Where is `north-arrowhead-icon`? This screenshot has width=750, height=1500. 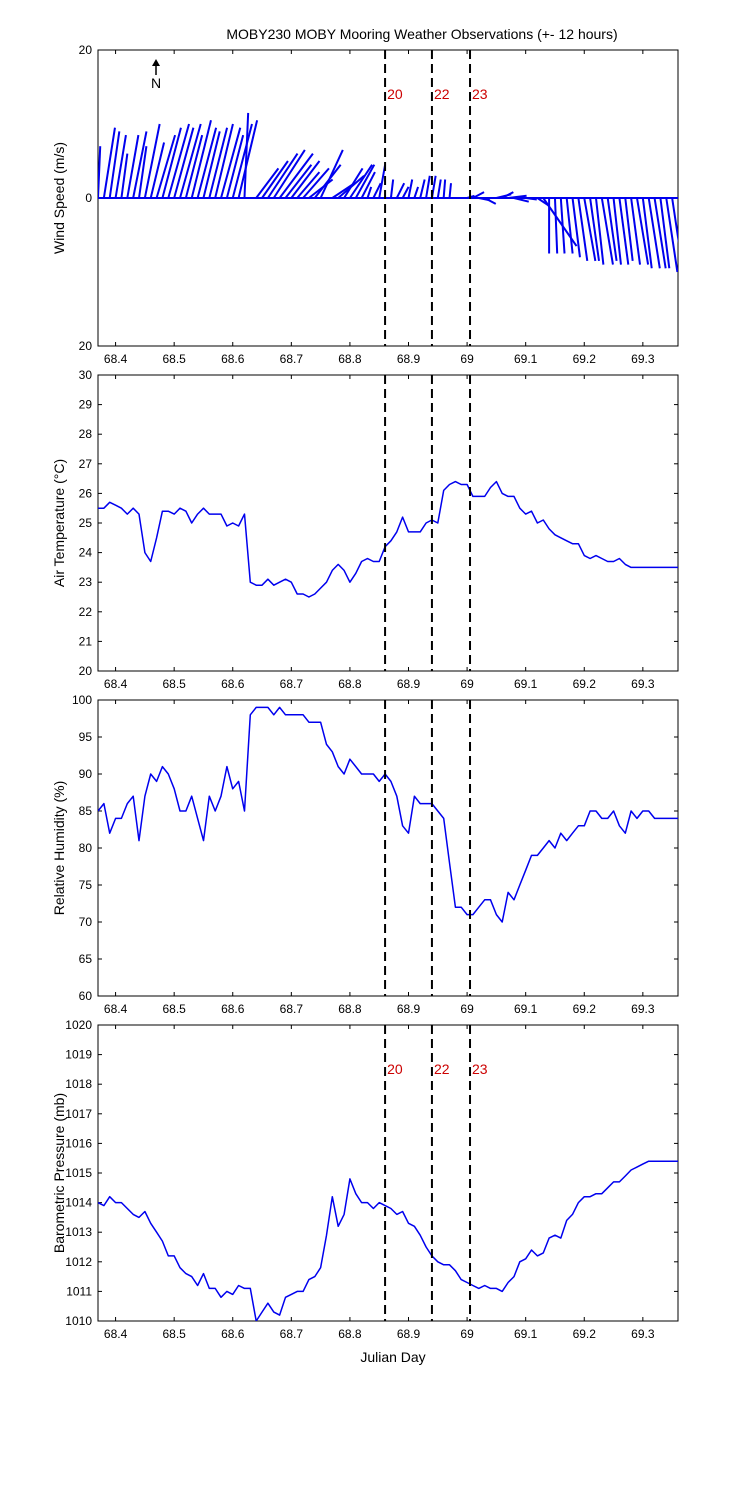 north-arrowhead-icon is located at coordinates (156, 62).